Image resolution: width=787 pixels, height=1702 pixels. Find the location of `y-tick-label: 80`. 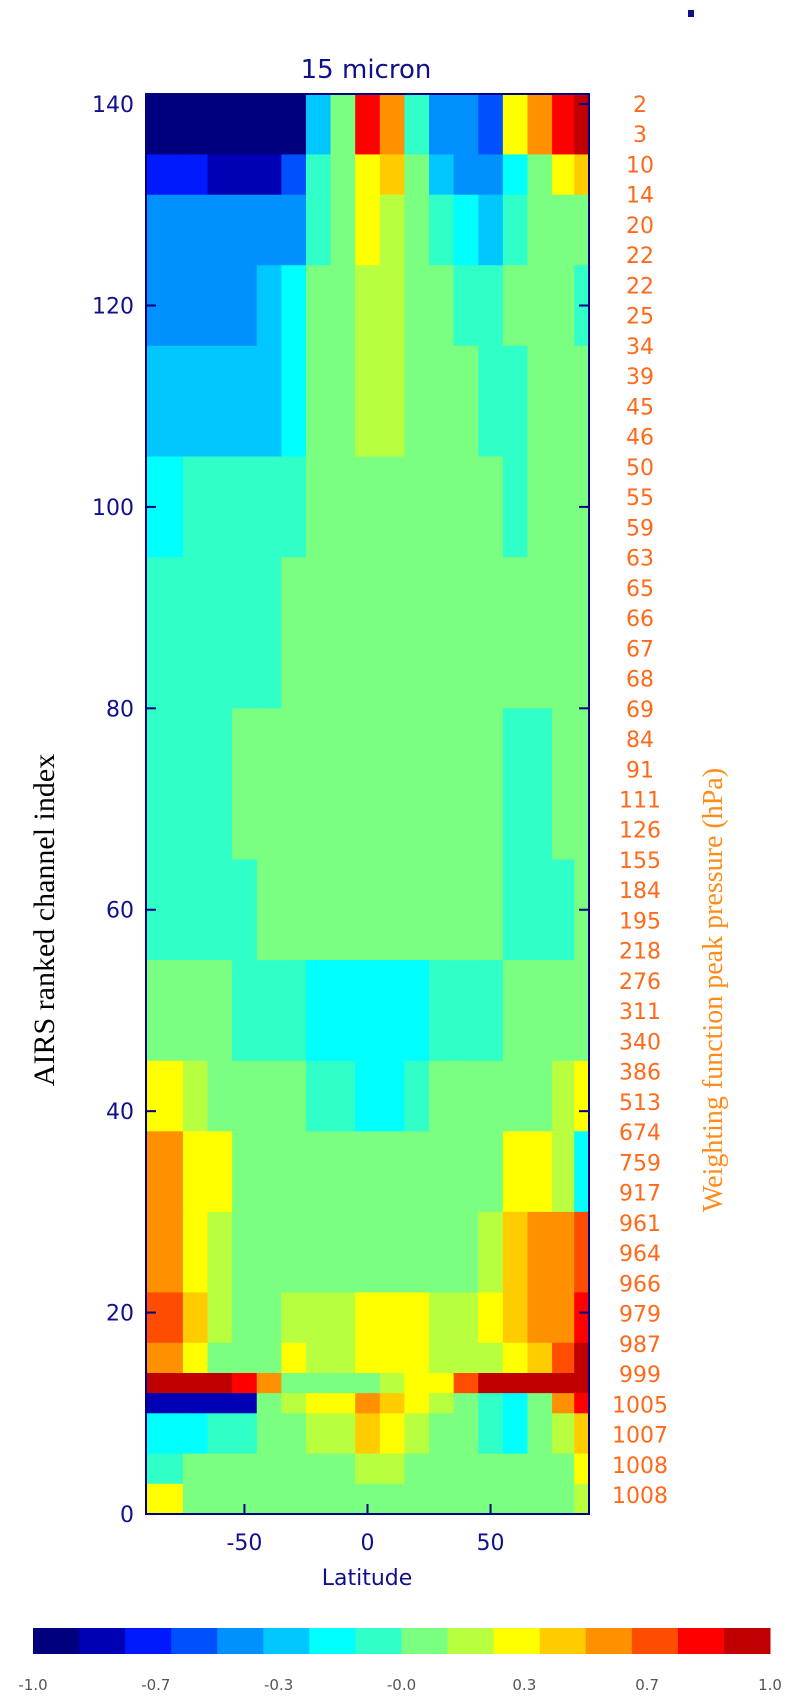

y-tick-label: 80 is located at coordinates (120, 709).